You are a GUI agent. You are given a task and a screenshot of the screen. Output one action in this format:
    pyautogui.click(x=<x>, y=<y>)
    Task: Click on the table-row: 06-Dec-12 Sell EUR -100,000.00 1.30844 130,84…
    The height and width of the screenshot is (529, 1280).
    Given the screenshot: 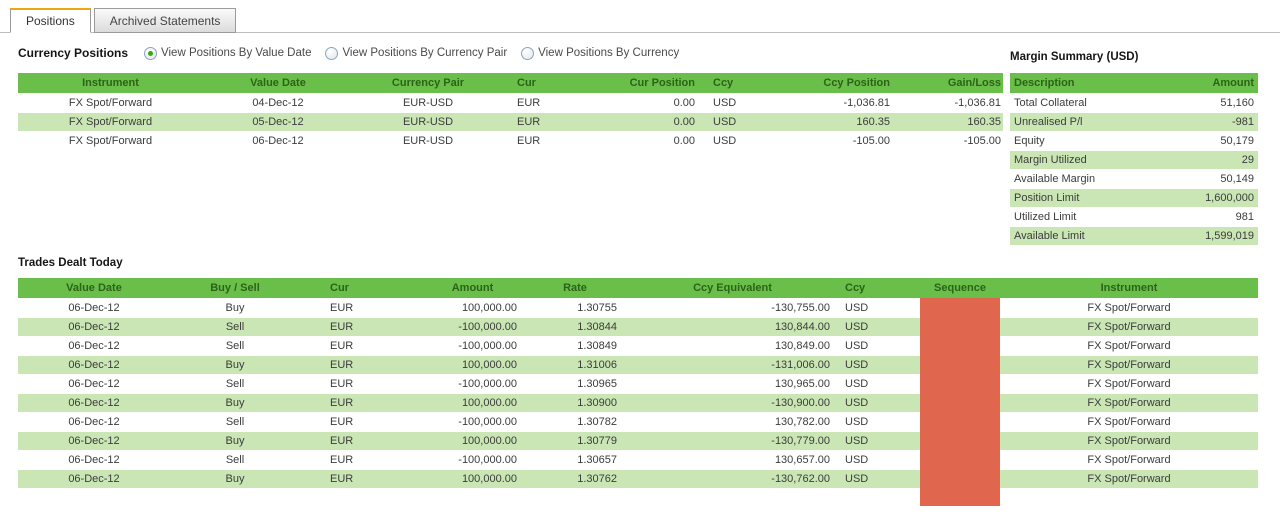 What is the action you would take?
    pyautogui.click(x=638, y=326)
    